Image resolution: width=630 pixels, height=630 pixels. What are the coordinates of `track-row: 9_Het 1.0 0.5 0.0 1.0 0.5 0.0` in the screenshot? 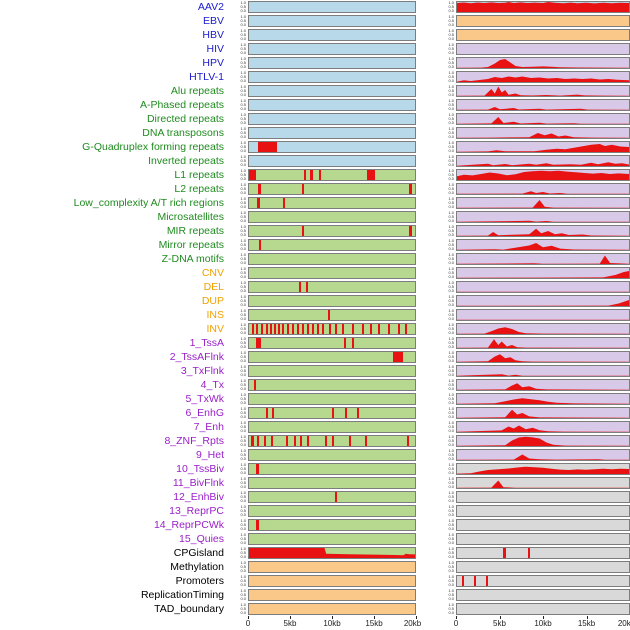 It's located at (315, 455).